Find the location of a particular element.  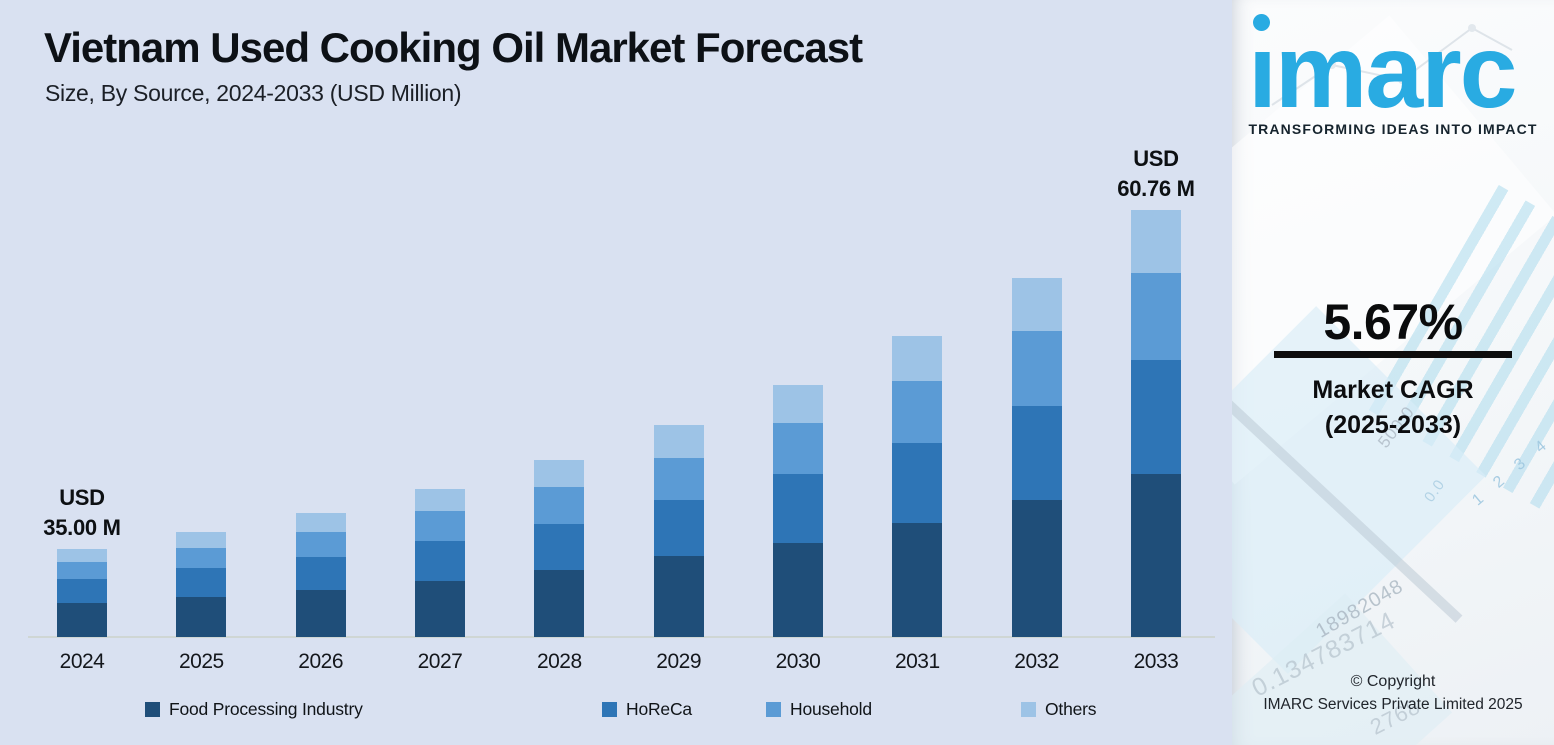

imarc-logo-text: ımarc is located at coordinates (1383, 72).